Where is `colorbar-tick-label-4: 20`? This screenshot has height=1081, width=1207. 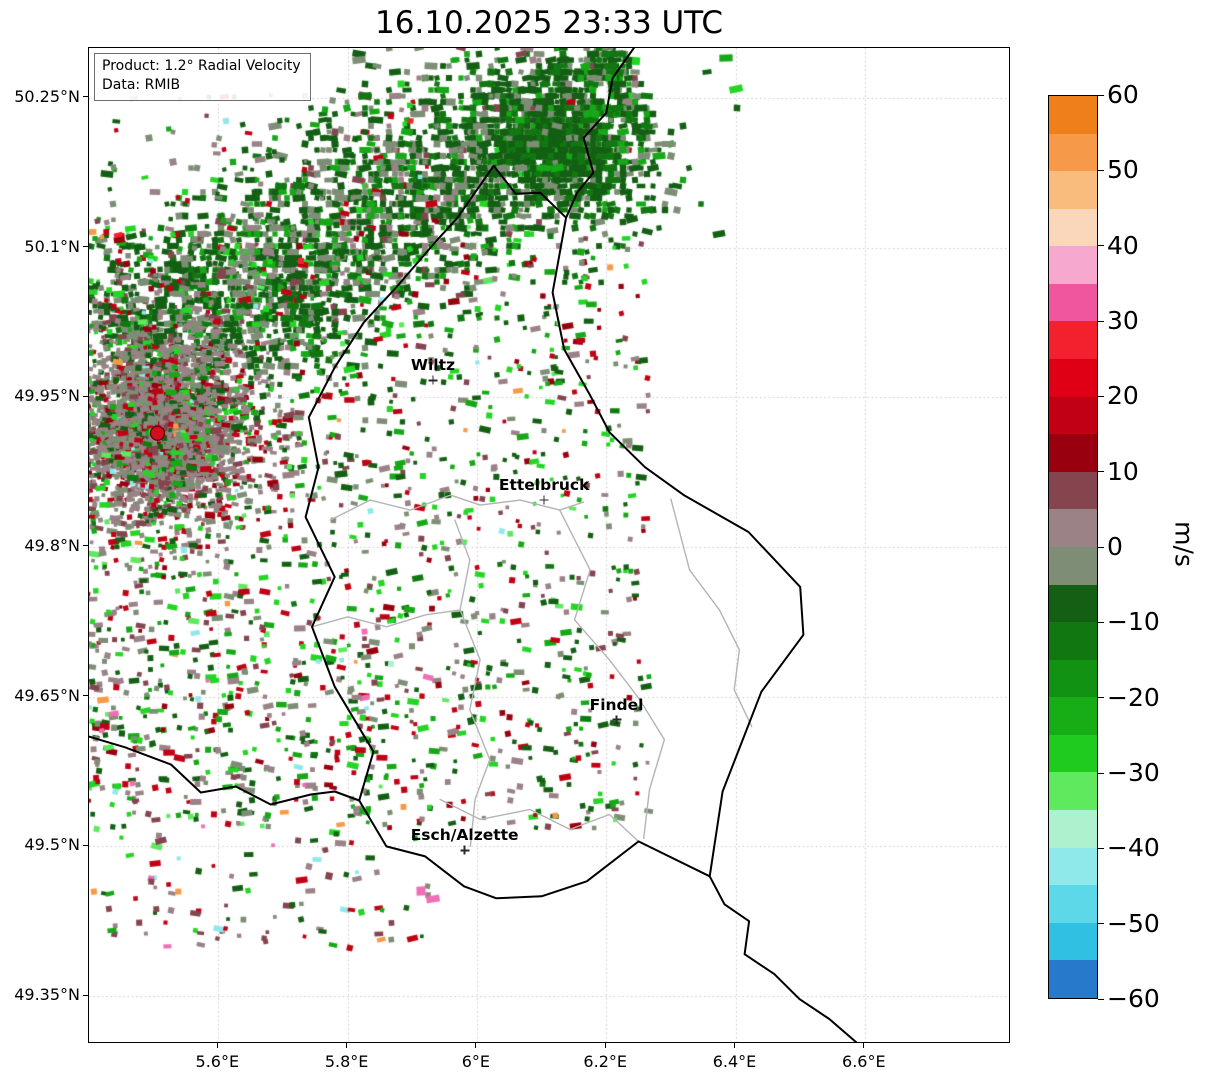 colorbar-tick-label-4: 20 is located at coordinates (1123, 396).